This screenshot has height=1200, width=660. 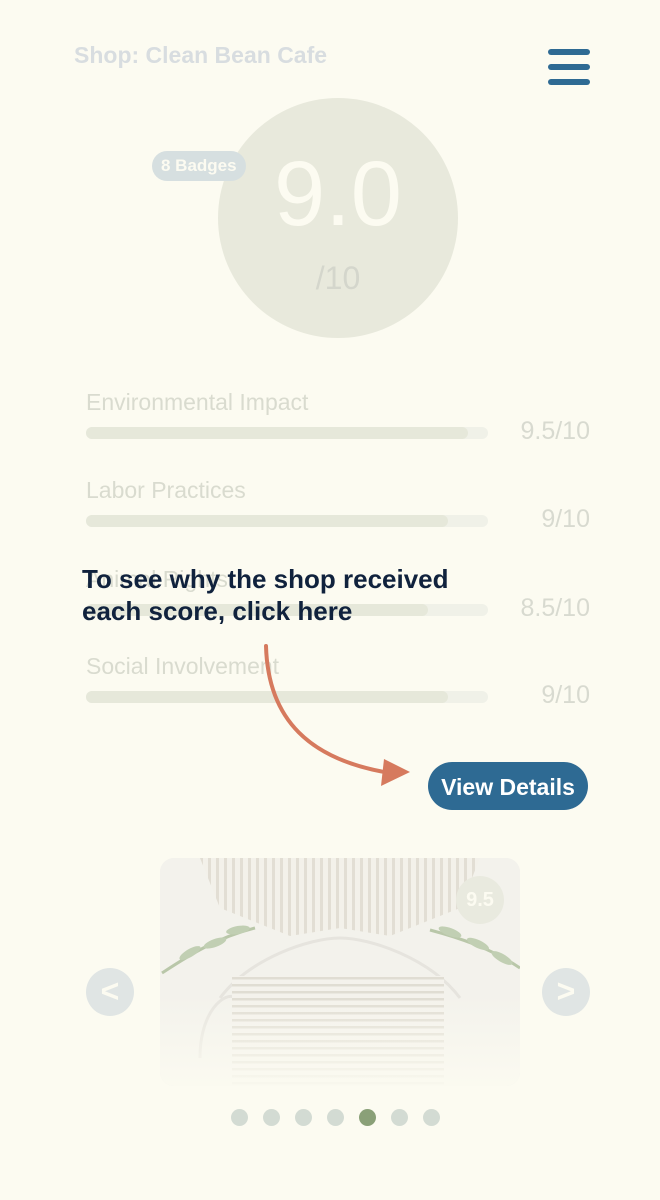 I want to click on overall-score-max: /10, so click(x=338, y=278).